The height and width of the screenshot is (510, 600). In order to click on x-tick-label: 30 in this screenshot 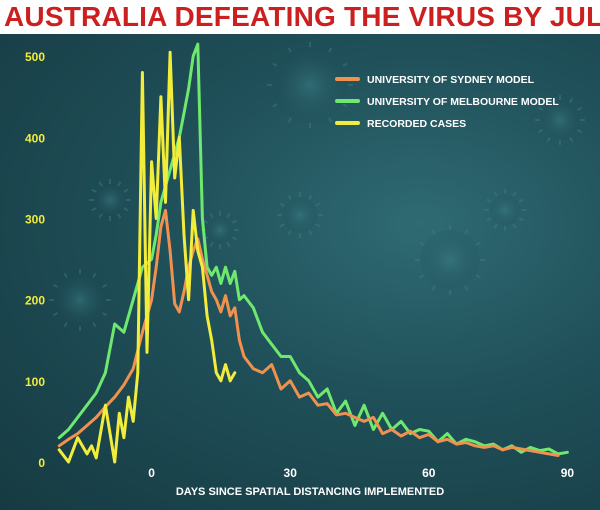, I will do `click(291, 473)`.